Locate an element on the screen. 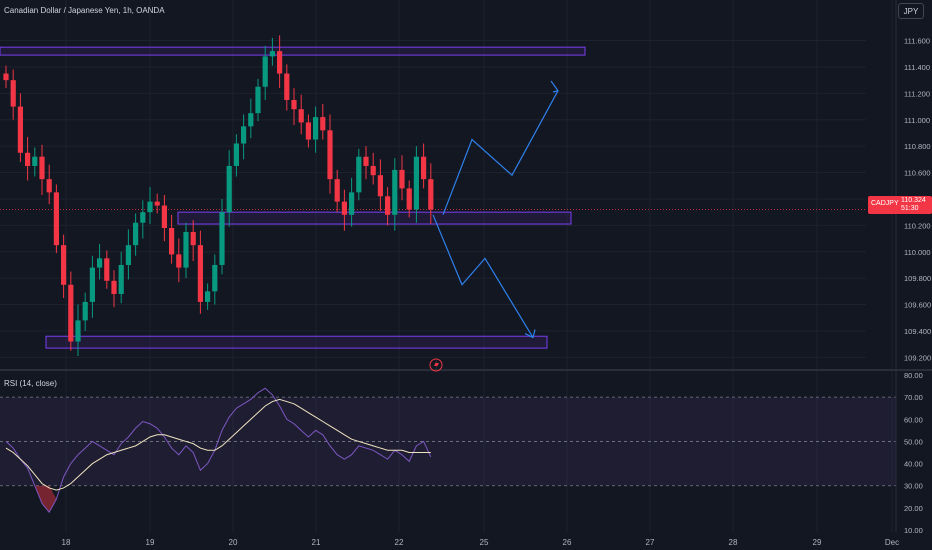  x-tick-label: 18 is located at coordinates (66, 542).